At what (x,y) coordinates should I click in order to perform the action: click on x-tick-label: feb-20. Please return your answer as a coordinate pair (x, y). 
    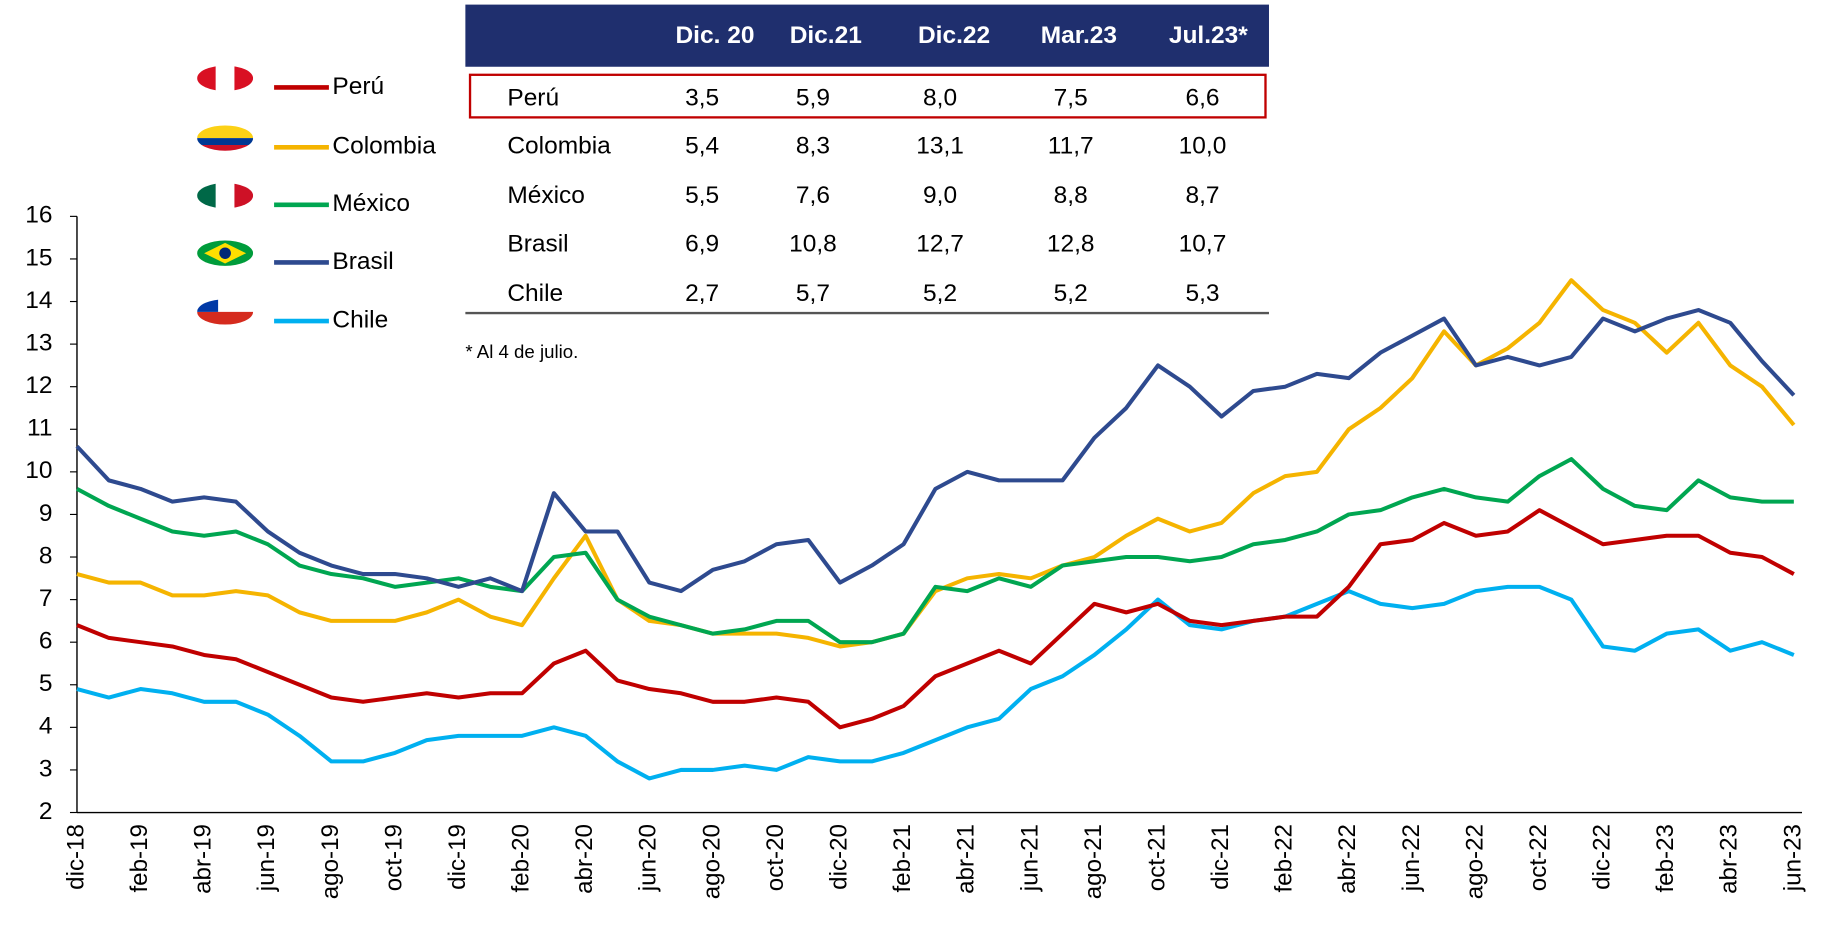
    Looking at the image, I should click on (520, 858).